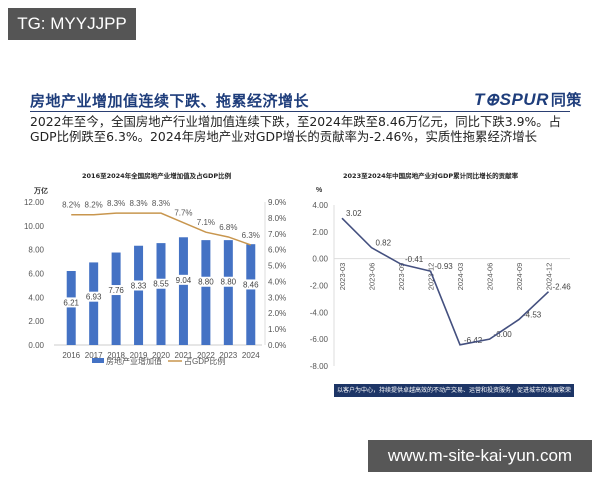 The image size is (600, 480). Describe the element at coordinates (372, 277) in the screenshot. I see `x-tick: 2023-06` at that location.